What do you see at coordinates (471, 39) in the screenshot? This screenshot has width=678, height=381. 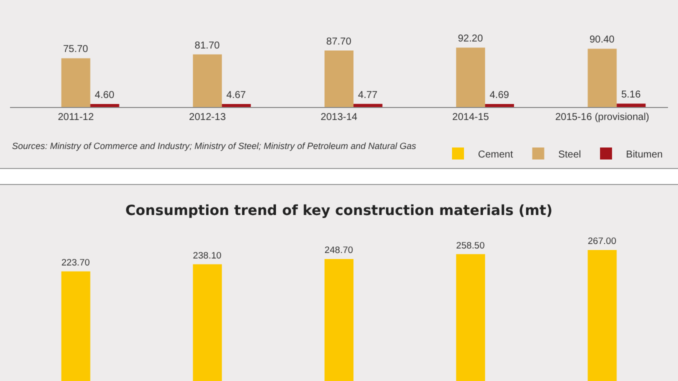 I see `data-label: 92.20` at bounding box center [471, 39].